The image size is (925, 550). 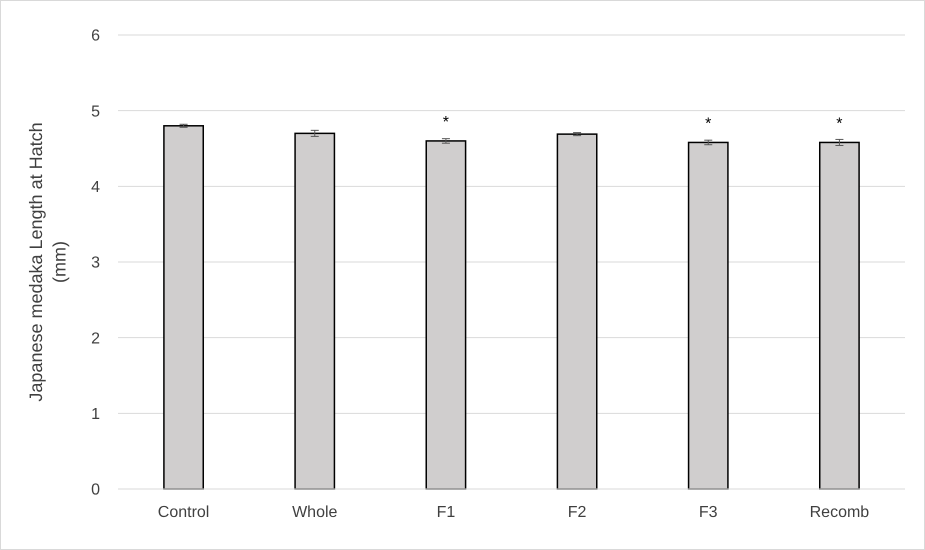 What do you see at coordinates (95, 414) in the screenshot?
I see `y-tick-label: 1` at bounding box center [95, 414].